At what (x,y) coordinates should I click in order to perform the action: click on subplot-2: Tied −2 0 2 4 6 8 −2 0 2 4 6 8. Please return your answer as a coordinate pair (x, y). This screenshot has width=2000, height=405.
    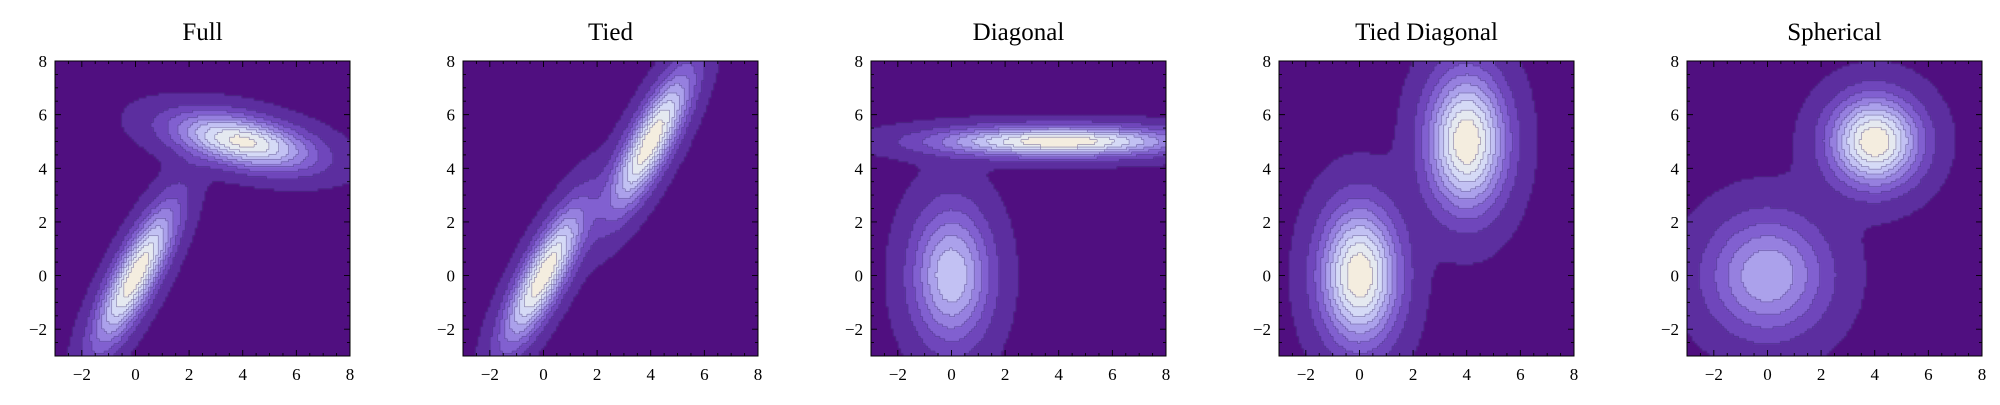
    Looking at the image, I should click on (599, 201).